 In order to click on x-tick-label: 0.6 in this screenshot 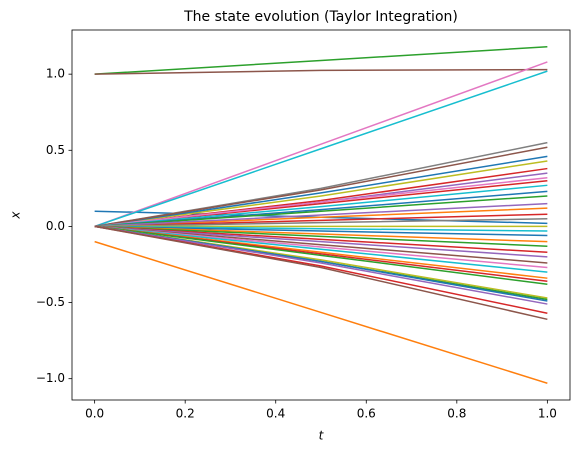, I will do `click(366, 414)`.